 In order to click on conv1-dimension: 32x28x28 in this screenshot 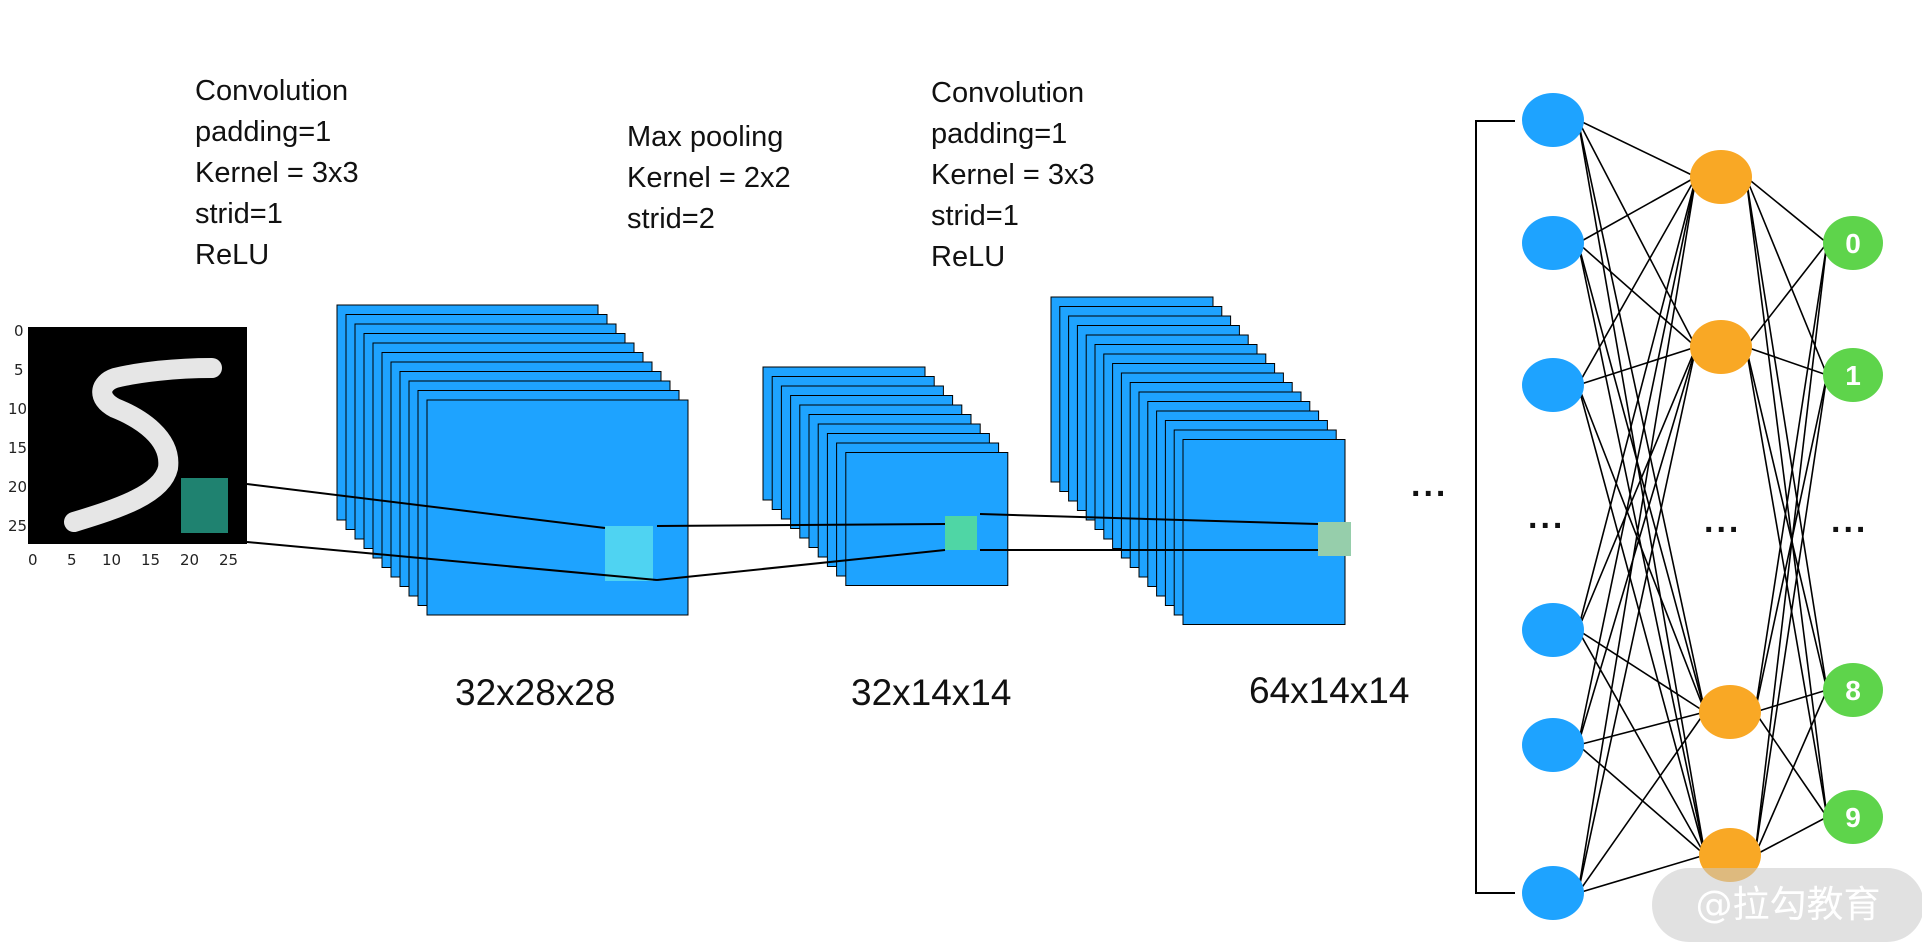, I will do `click(535, 692)`.